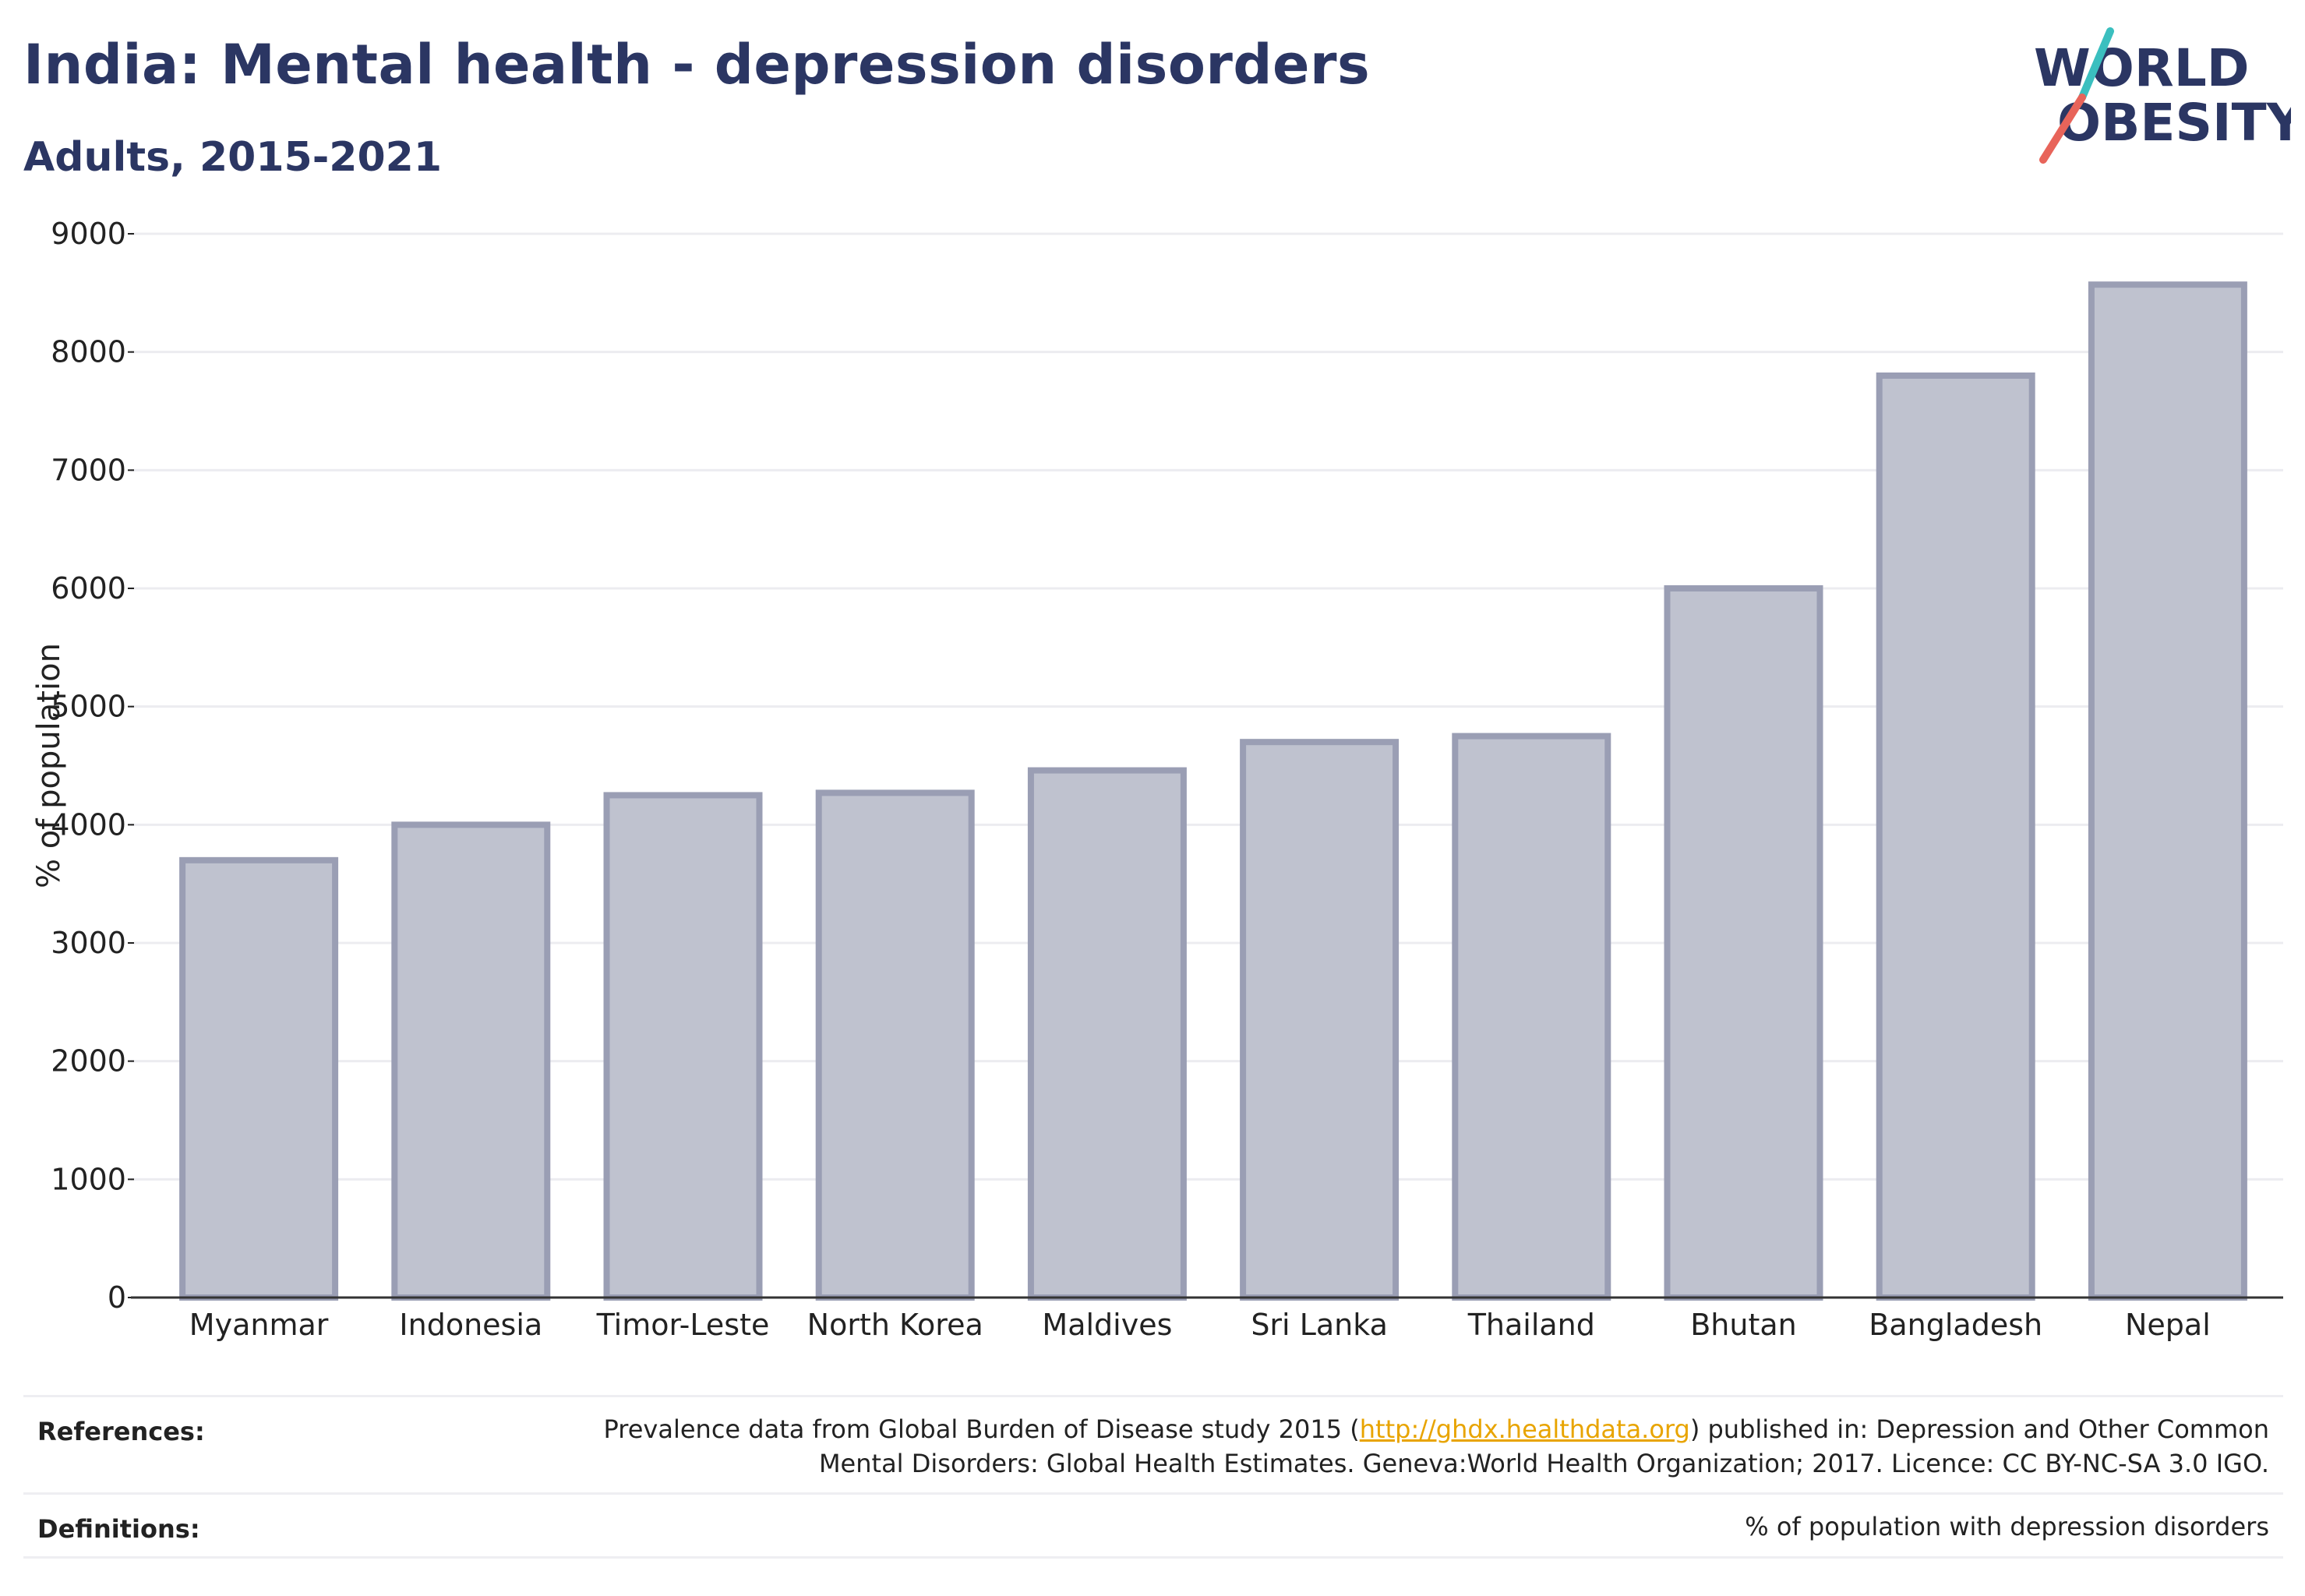 Image resolution: width=2305 pixels, height=1596 pixels. What do you see at coordinates (2062, 129) in the screenshot?
I see `logo-slash-red` at bounding box center [2062, 129].